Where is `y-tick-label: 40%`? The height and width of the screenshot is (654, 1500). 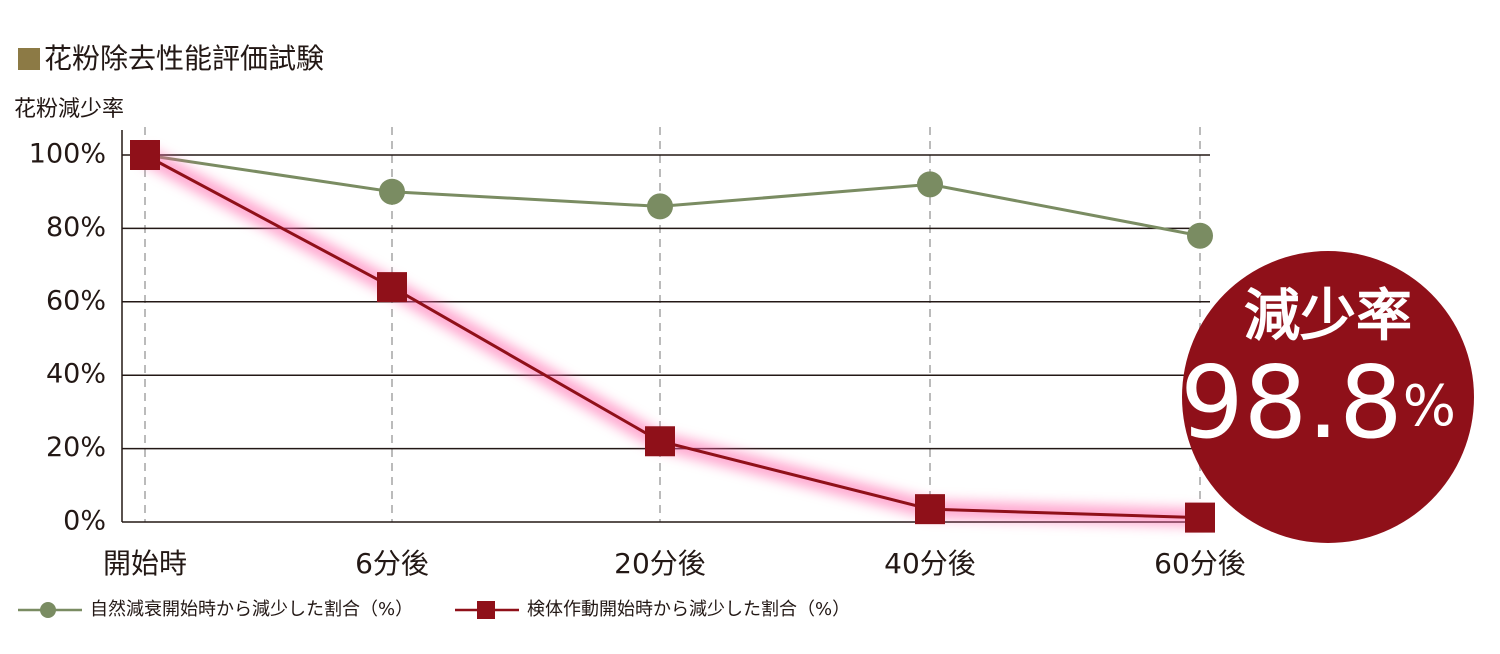
y-tick-label: 40% is located at coordinates (76, 374).